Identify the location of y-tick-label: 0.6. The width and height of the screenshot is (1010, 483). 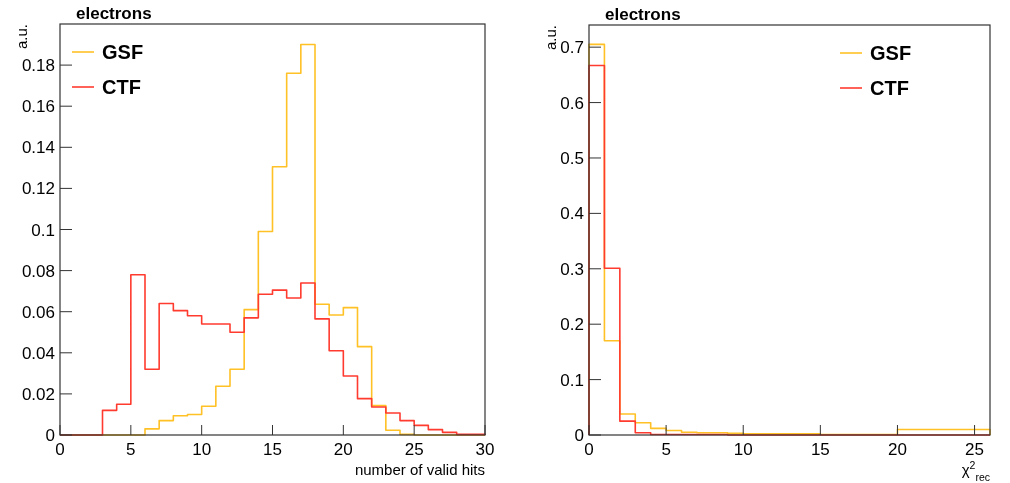
(572, 103).